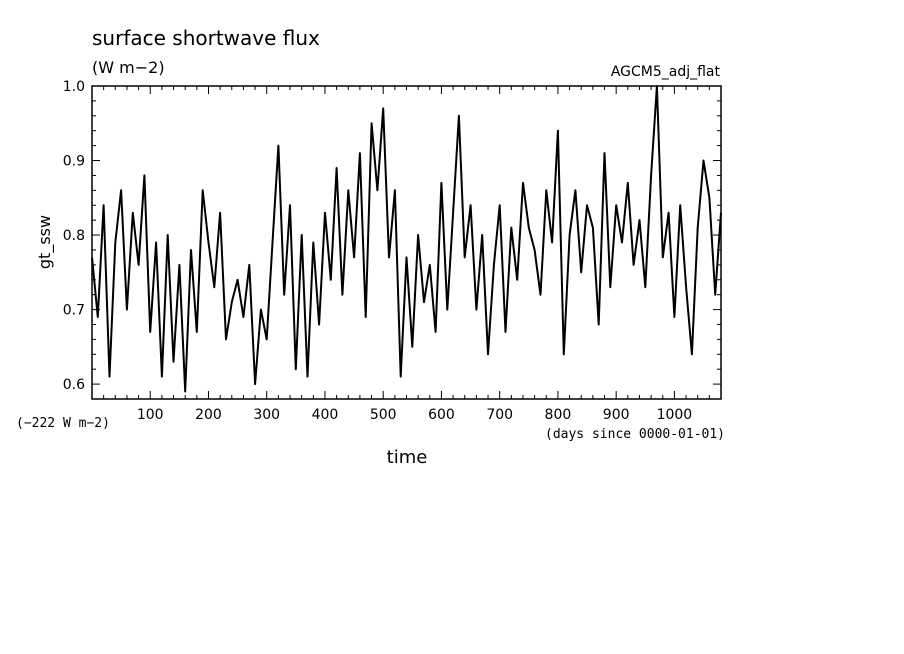  What do you see at coordinates (325, 415) in the screenshot?
I see `x-tick-label: 400` at bounding box center [325, 415].